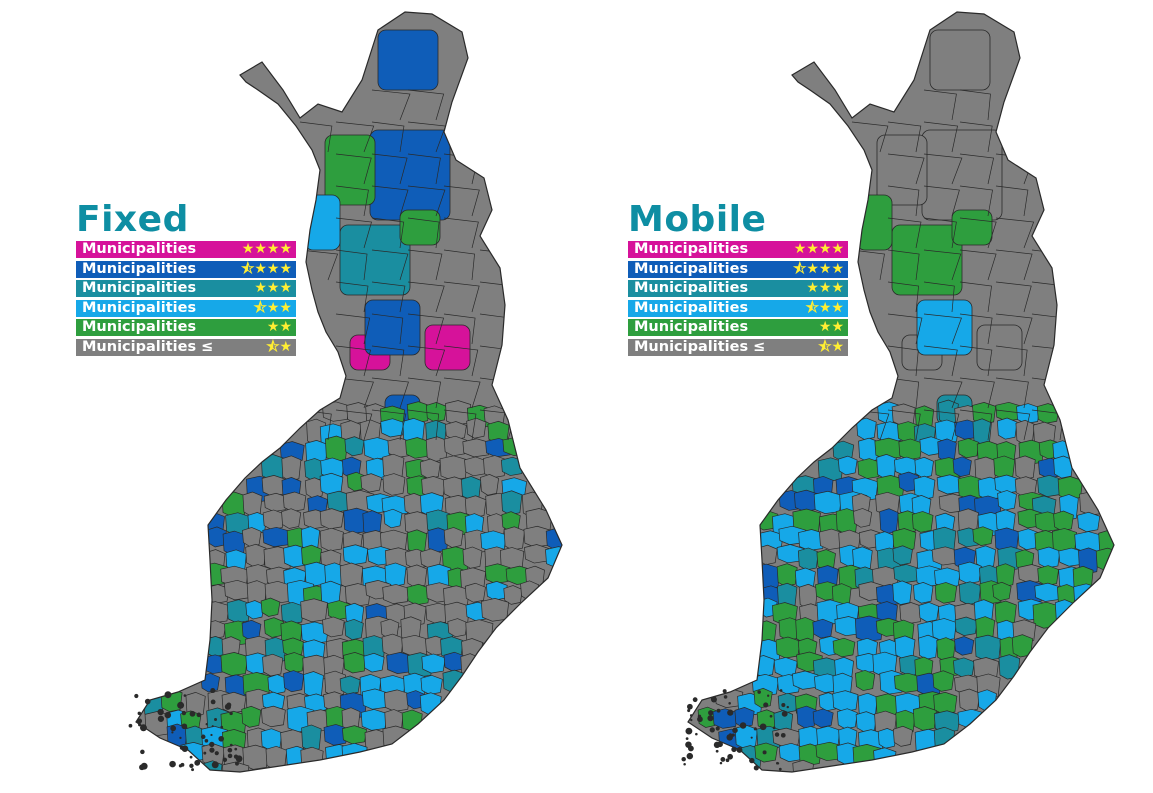 The width and height of the screenshot is (1153, 793). I want to click on legend-row-3-stars: Municipalities ★★★, so click(186, 288).